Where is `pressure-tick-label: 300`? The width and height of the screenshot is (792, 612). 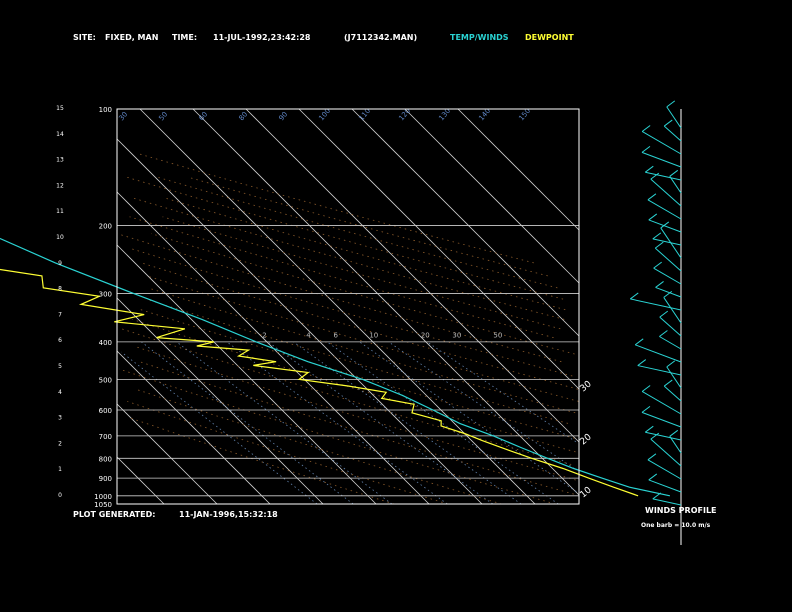
pressure-tick-label: 300 is located at coordinates (105, 295).